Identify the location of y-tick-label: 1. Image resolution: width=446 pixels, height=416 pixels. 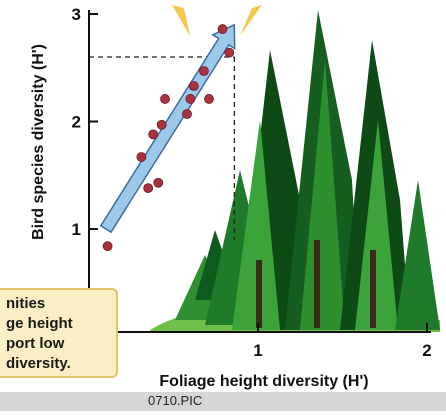
(76, 229).